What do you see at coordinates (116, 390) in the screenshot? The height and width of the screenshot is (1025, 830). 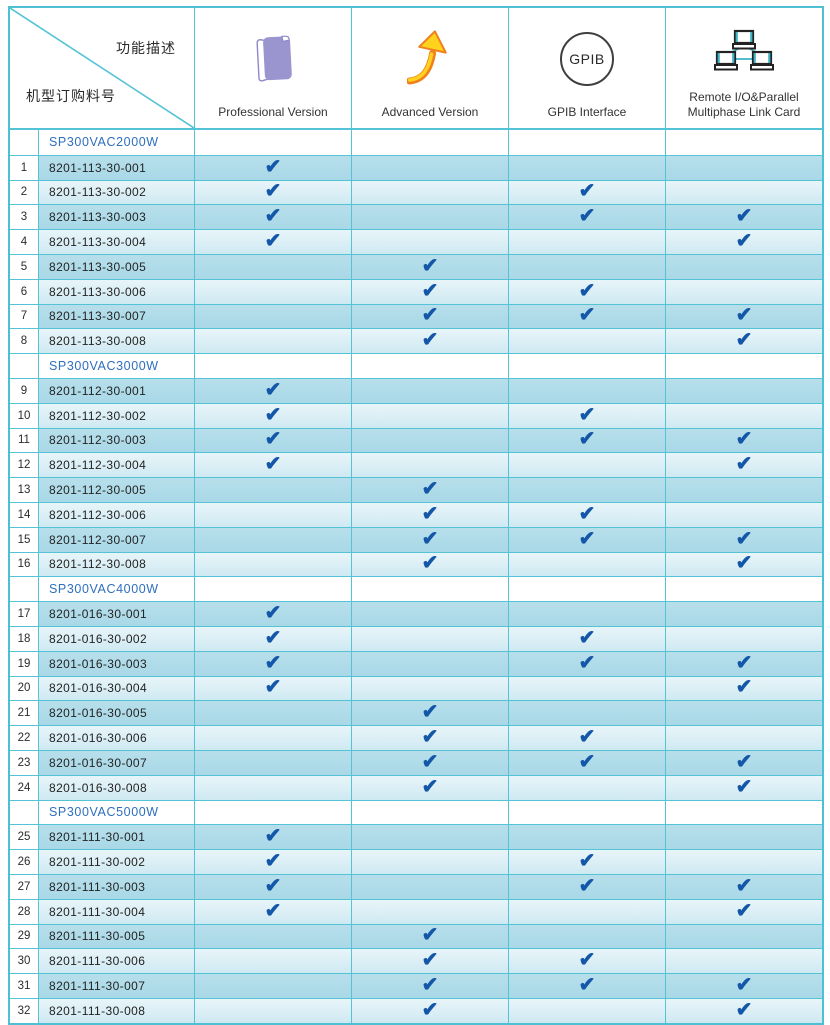 I see `part-number-cell: 8201-112-30-001` at bounding box center [116, 390].